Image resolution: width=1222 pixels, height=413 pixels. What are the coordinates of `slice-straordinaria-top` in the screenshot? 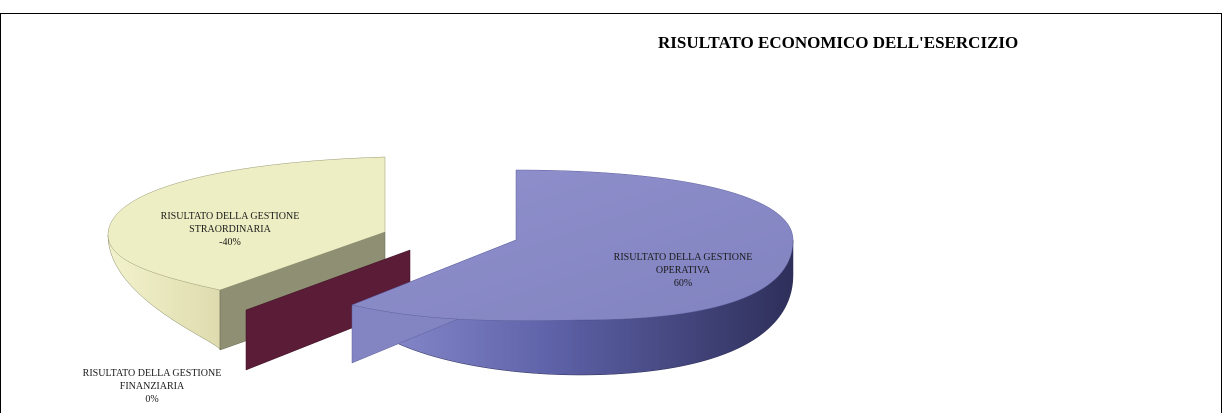 It's located at (246, 223).